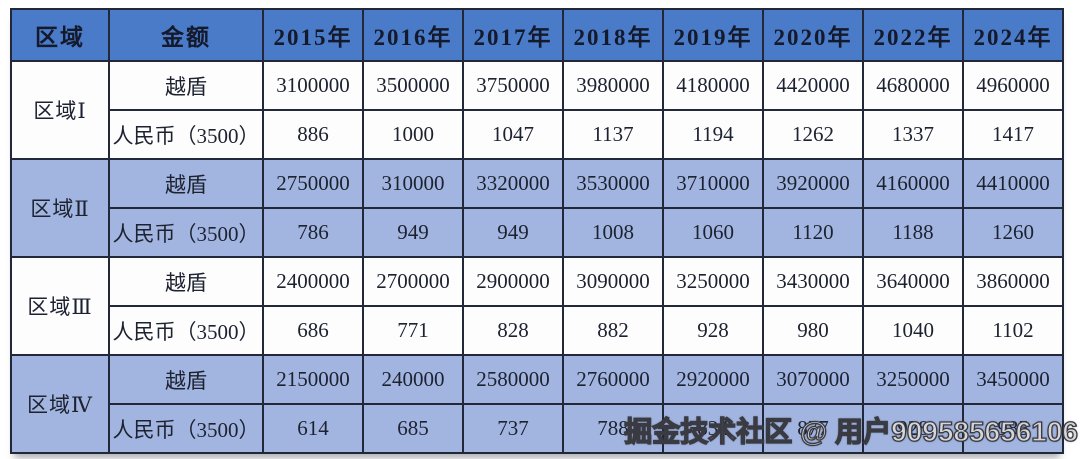 The width and height of the screenshot is (1080, 459). What do you see at coordinates (60, 110) in the screenshot?
I see `region-1-label: 区域Ⅰ` at bounding box center [60, 110].